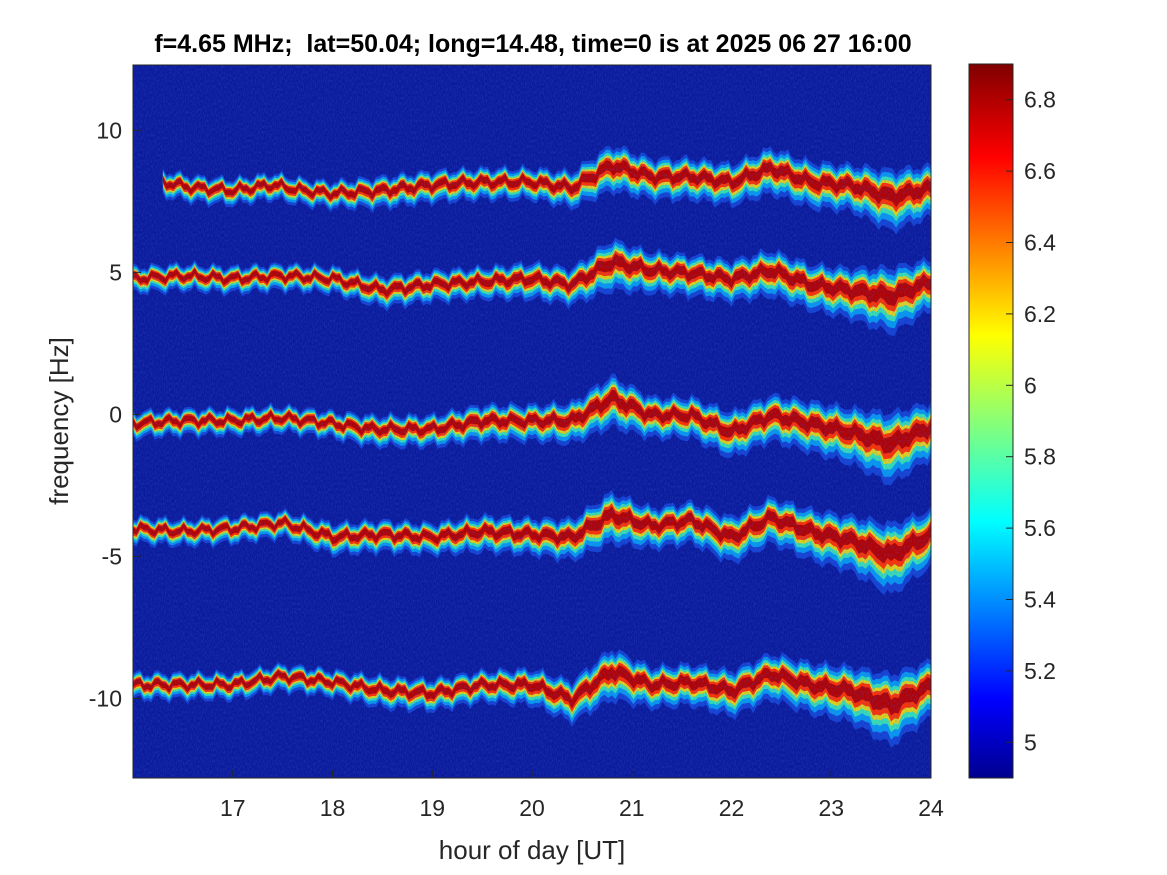  Describe the element at coordinates (831, 808) in the screenshot. I see `x-tick-label: 23` at that location.